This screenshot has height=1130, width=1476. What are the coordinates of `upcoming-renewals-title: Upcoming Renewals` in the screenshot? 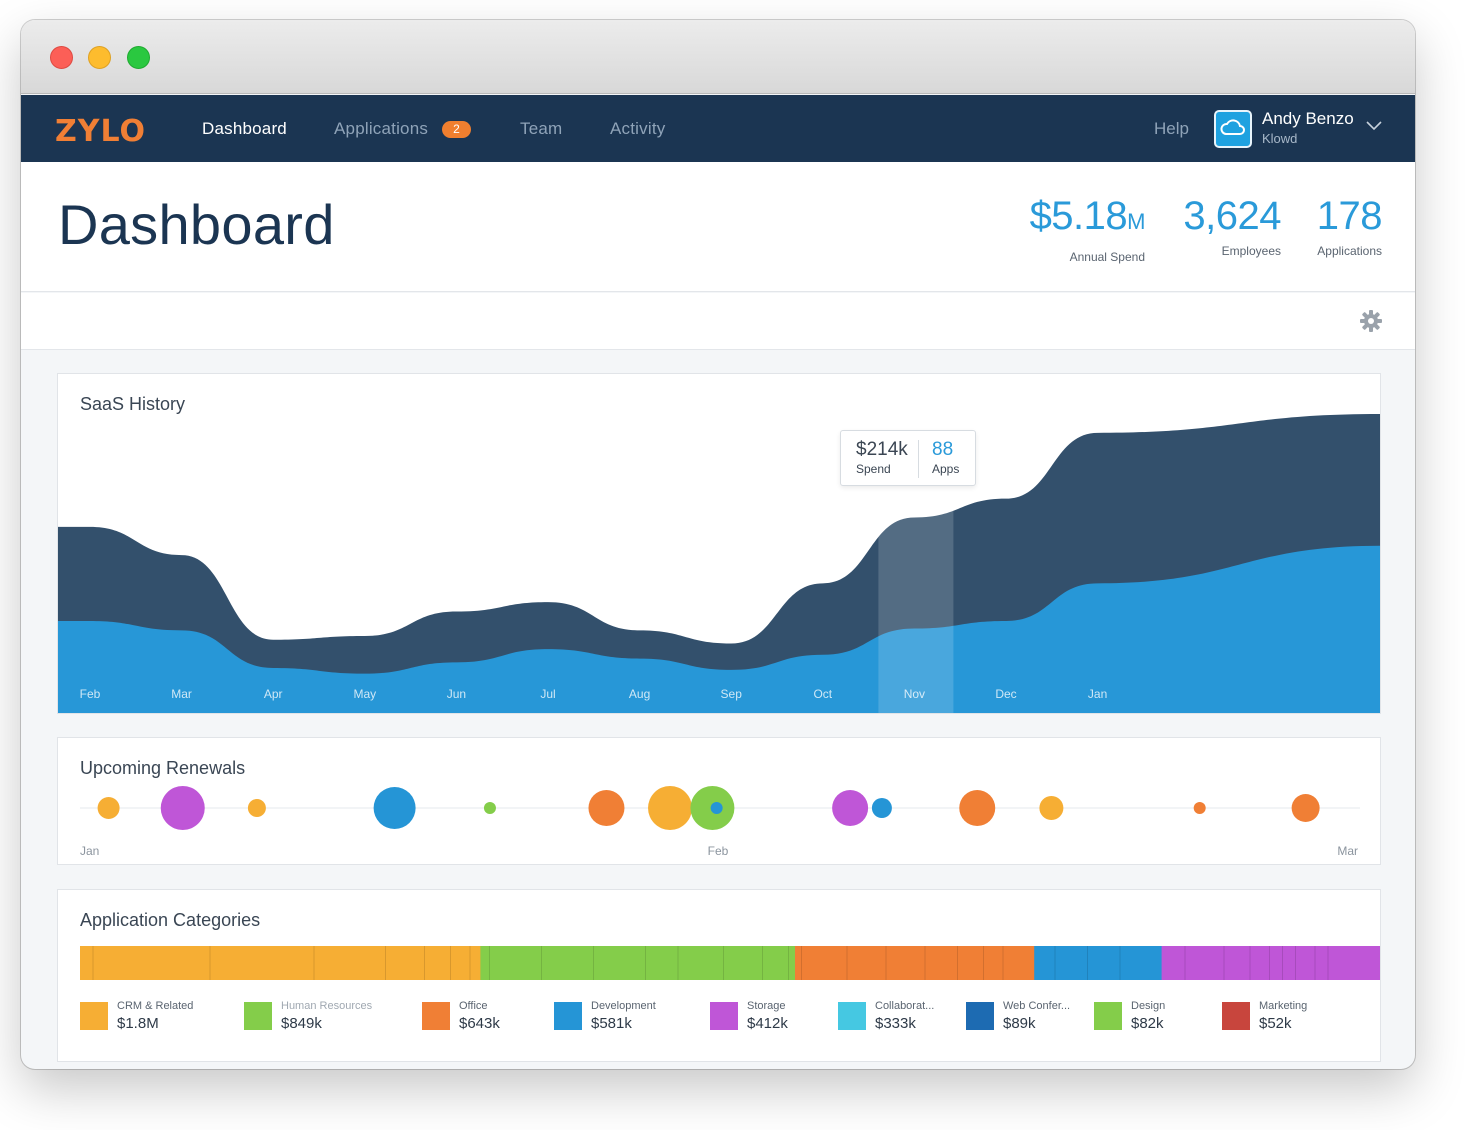 It's located at (163, 768).